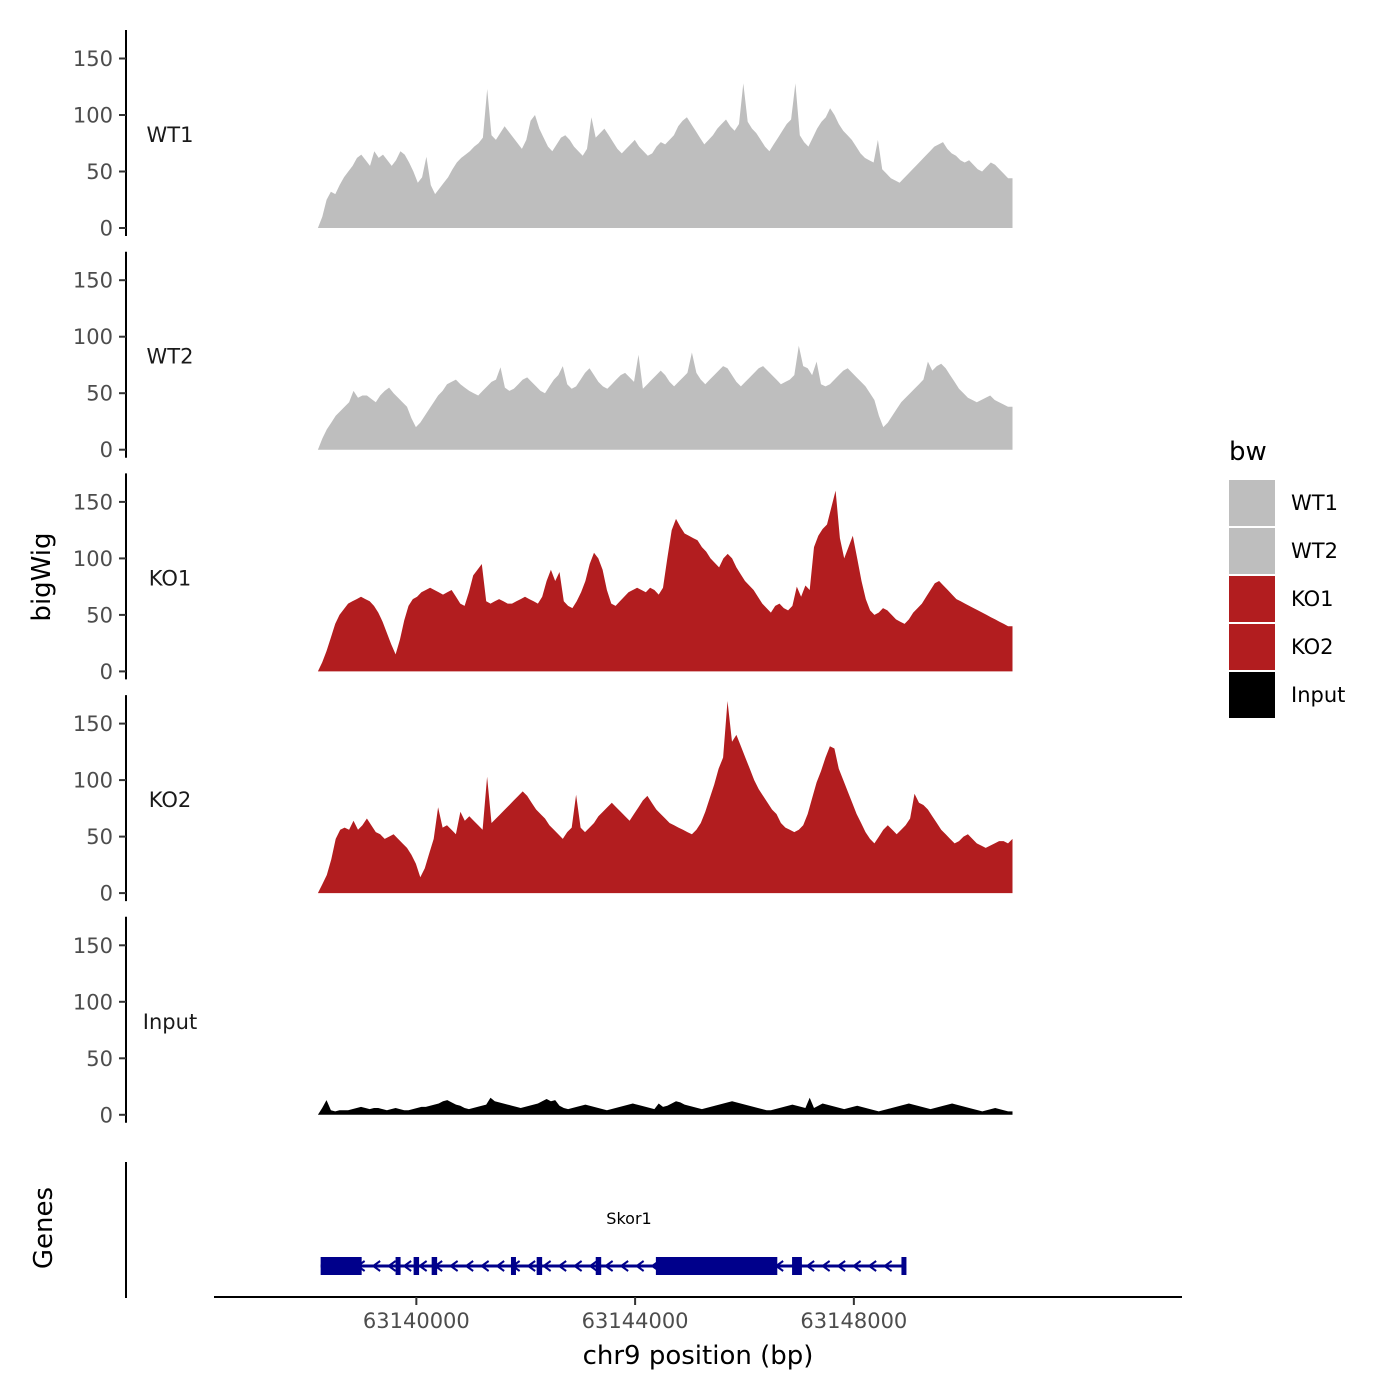  What do you see at coordinates (1252, 599) in the screenshot?
I see `legend-swatch-ko1` at bounding box center [1252, 599].